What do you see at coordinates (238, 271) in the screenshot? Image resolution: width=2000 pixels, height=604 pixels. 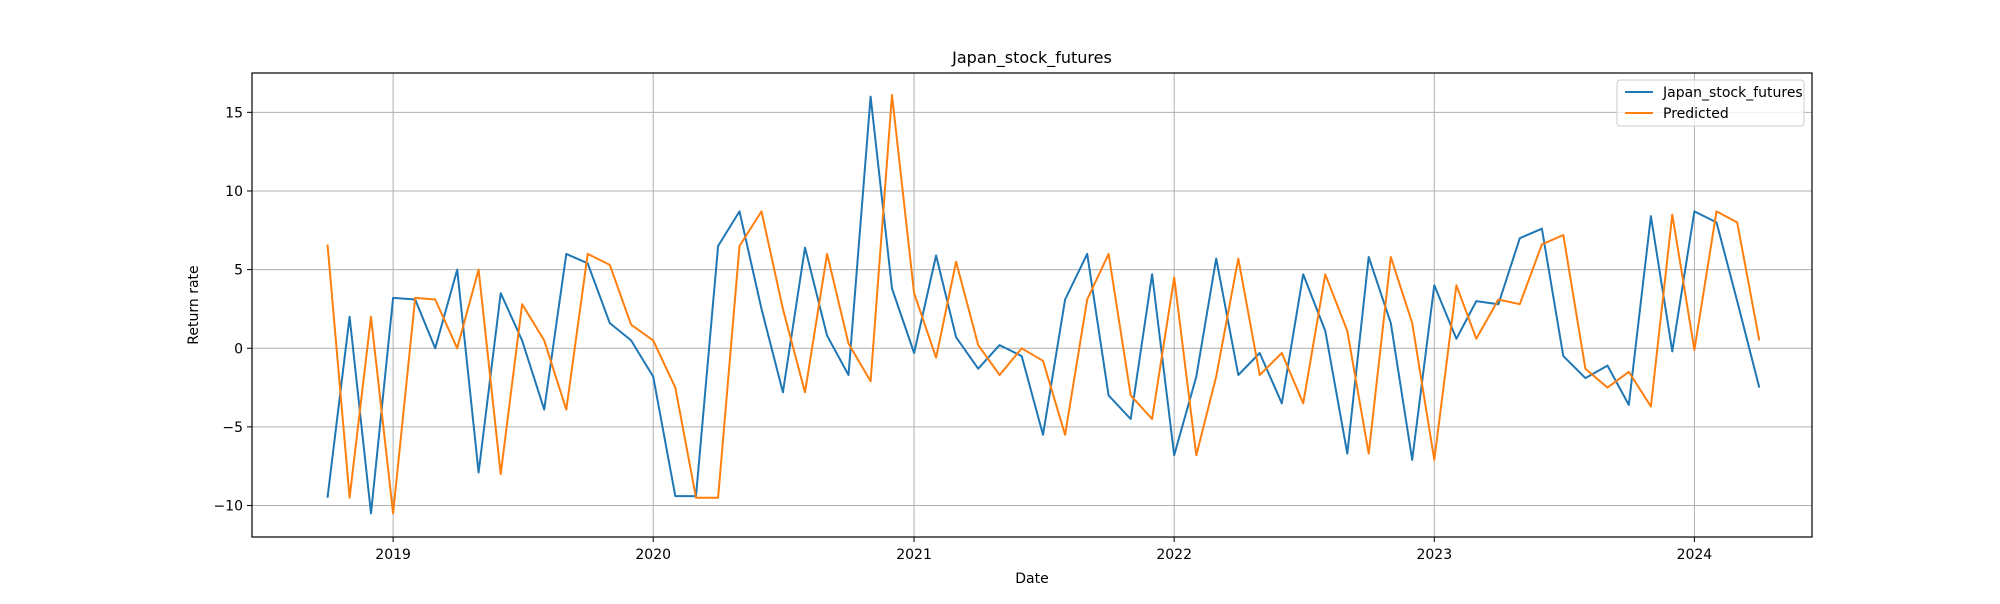 I see `y-tick-label: 5` at bounding box center [238, 271].